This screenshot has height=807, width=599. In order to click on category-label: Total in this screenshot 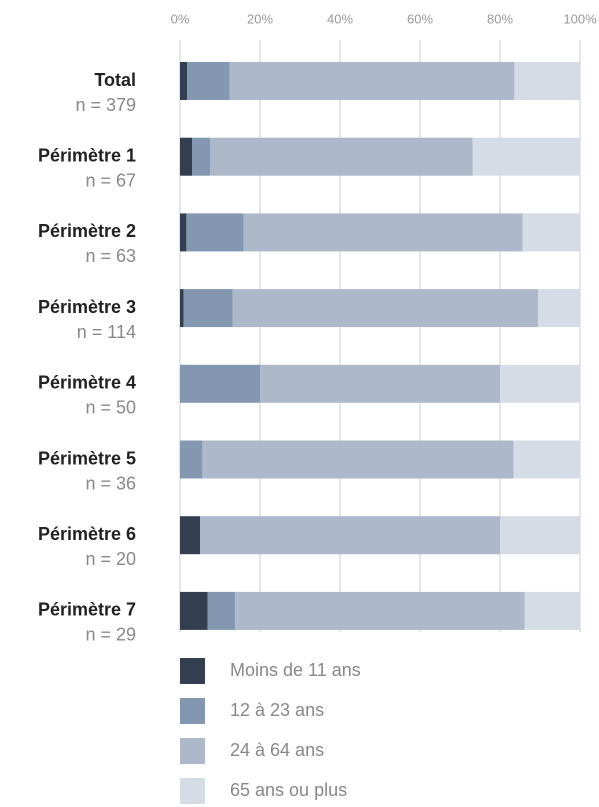, I will do `click(115, 80)`.